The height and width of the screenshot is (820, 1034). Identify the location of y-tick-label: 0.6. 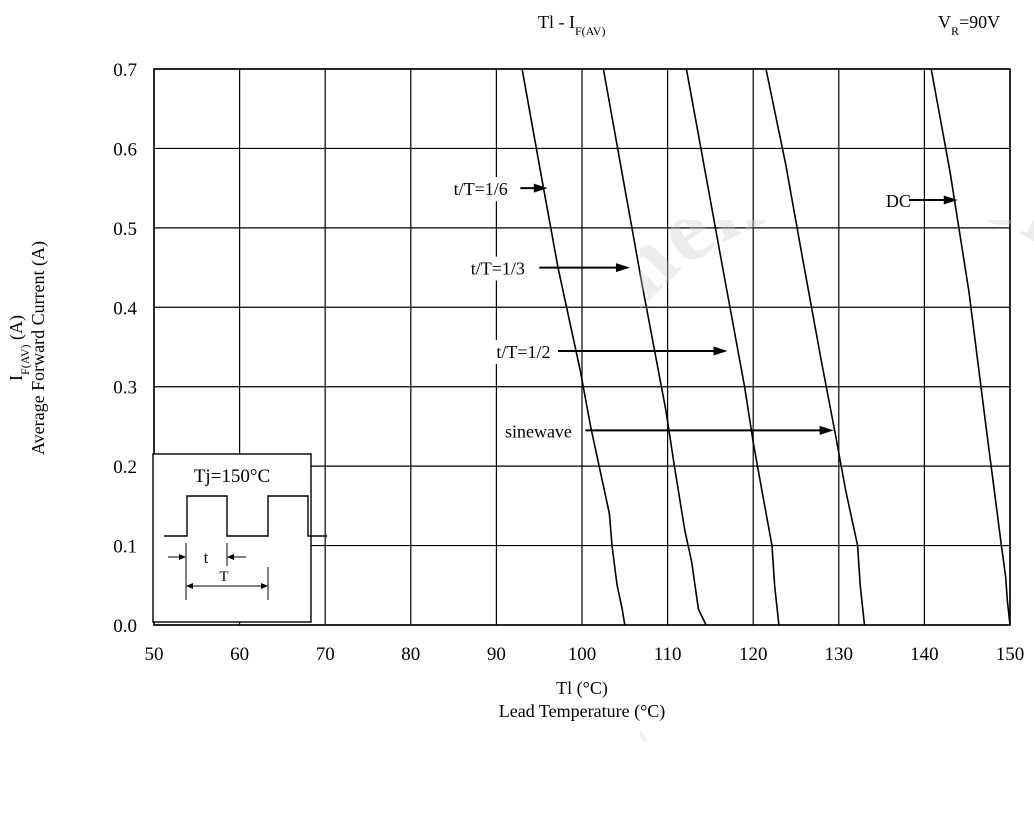
(125, 149).